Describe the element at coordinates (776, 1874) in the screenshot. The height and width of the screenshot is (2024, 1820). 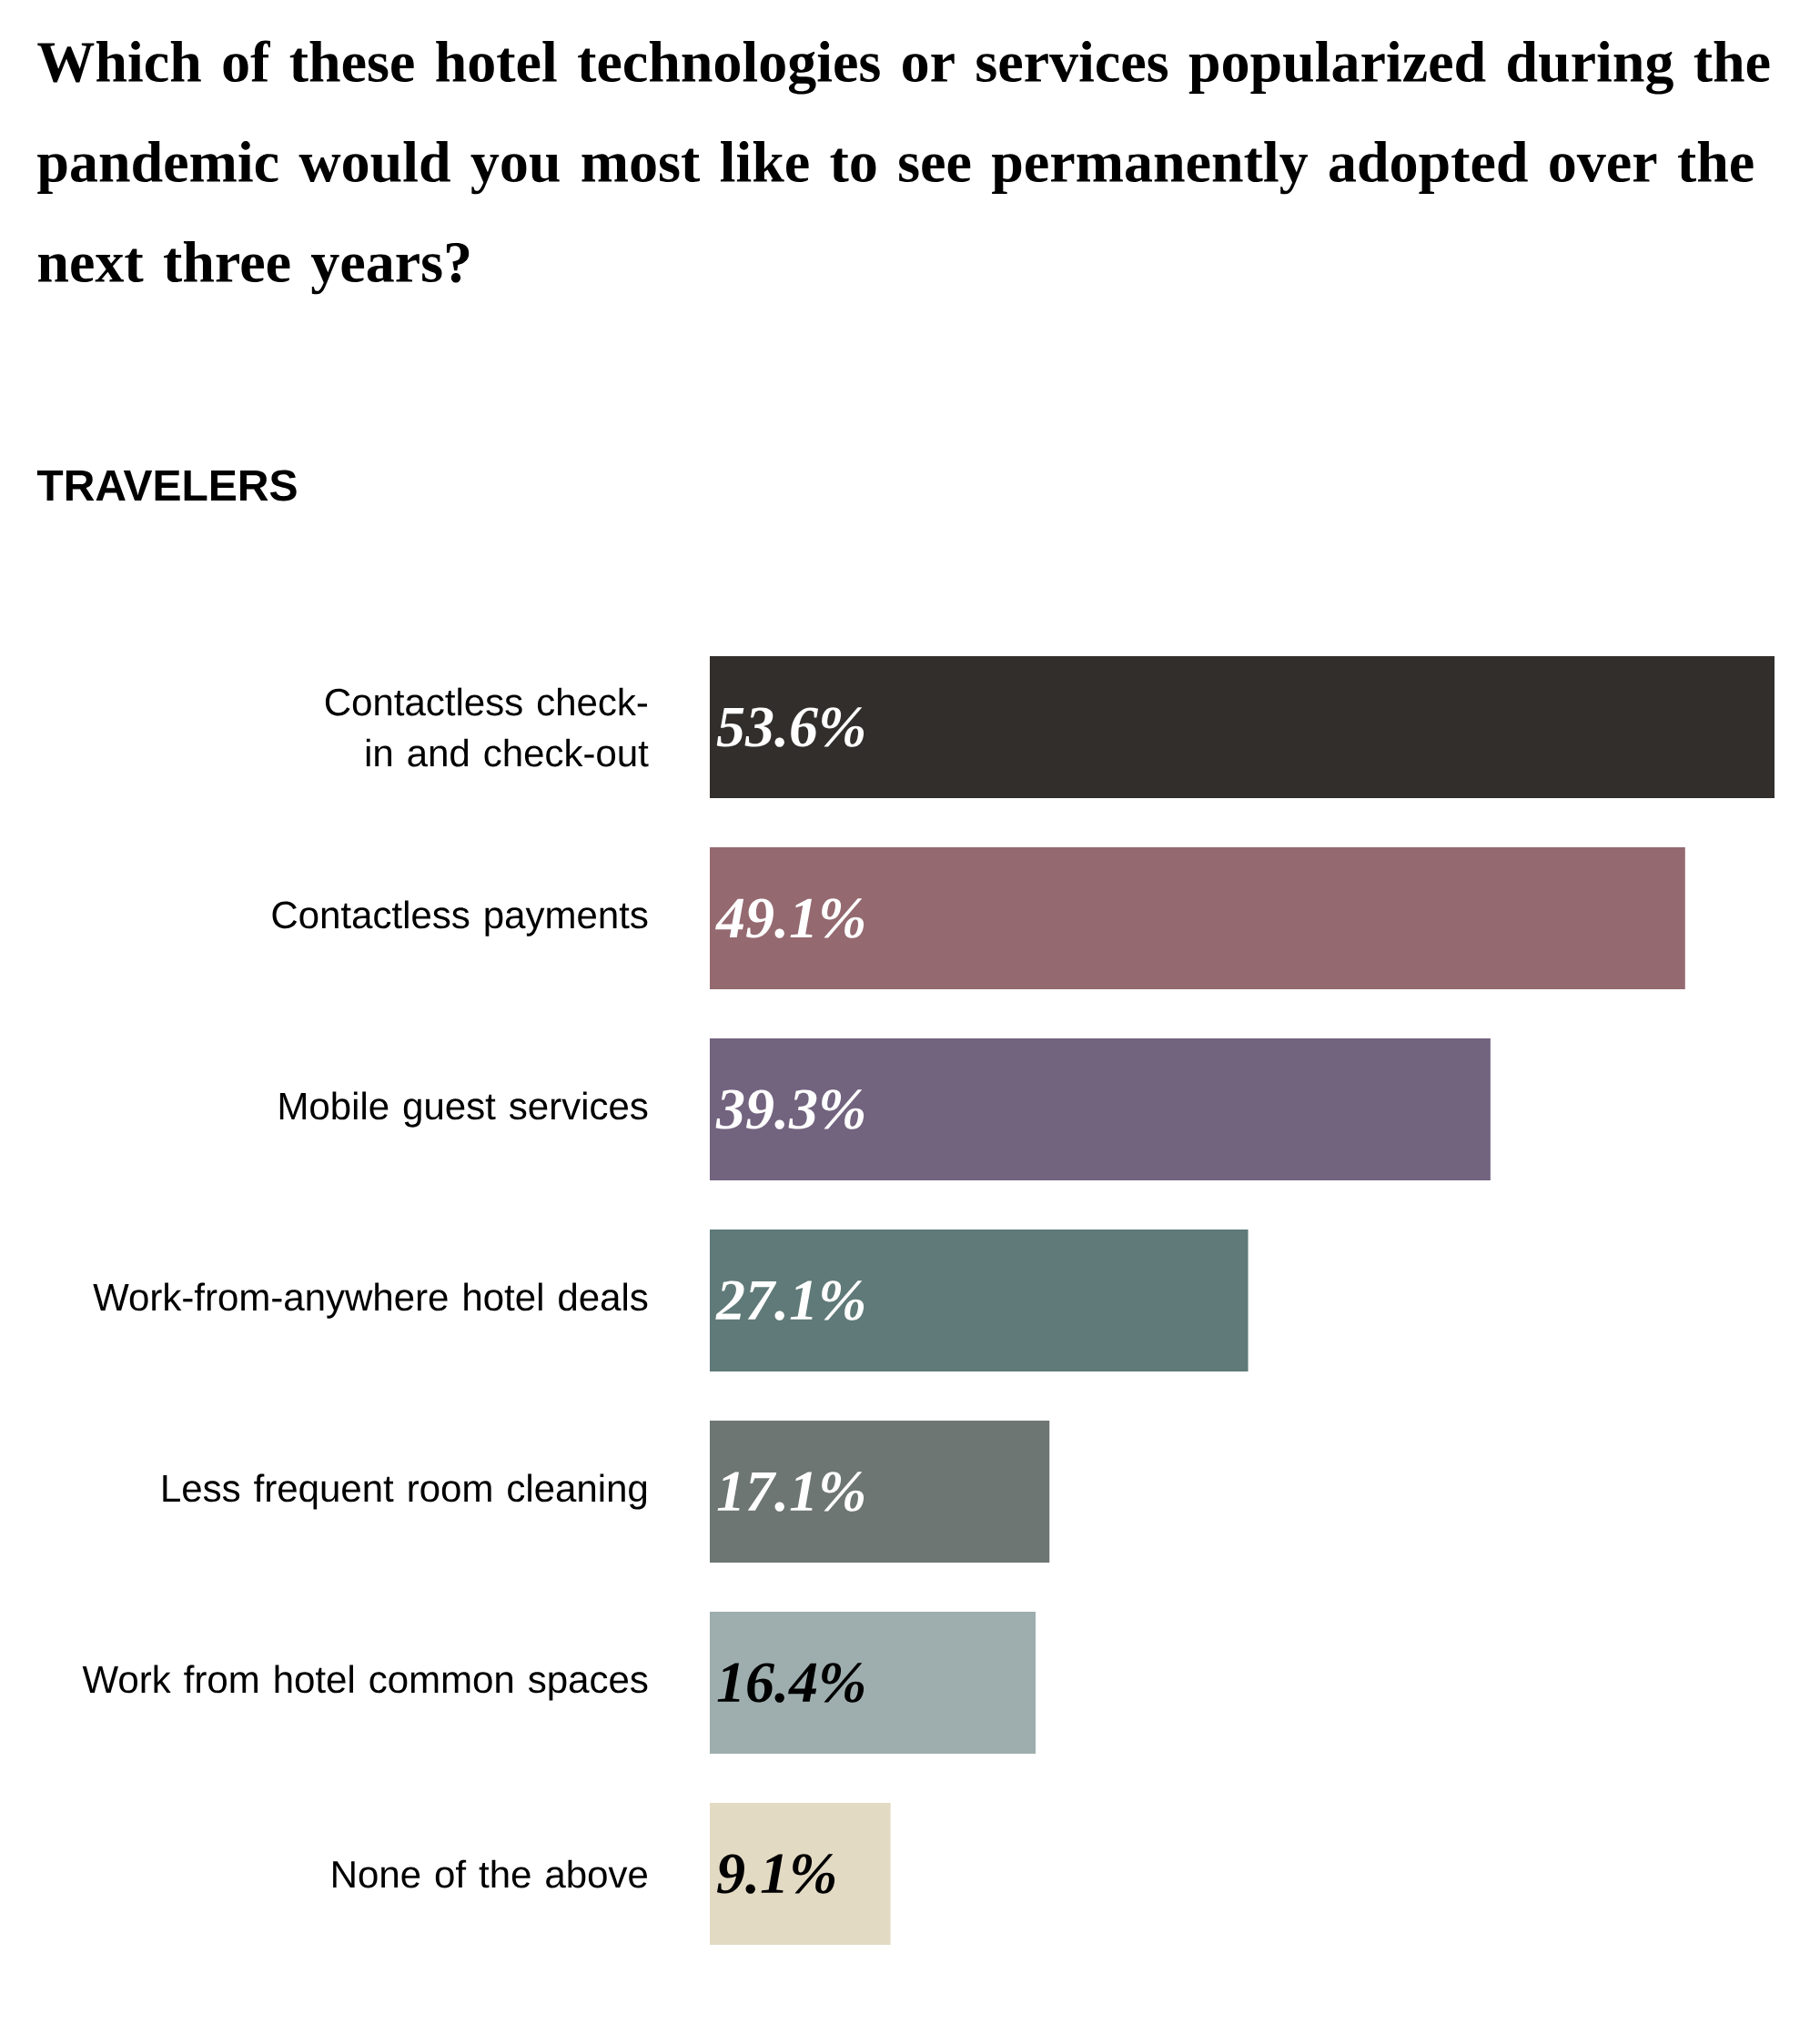
I see `data-label: 9.1%` at that location.